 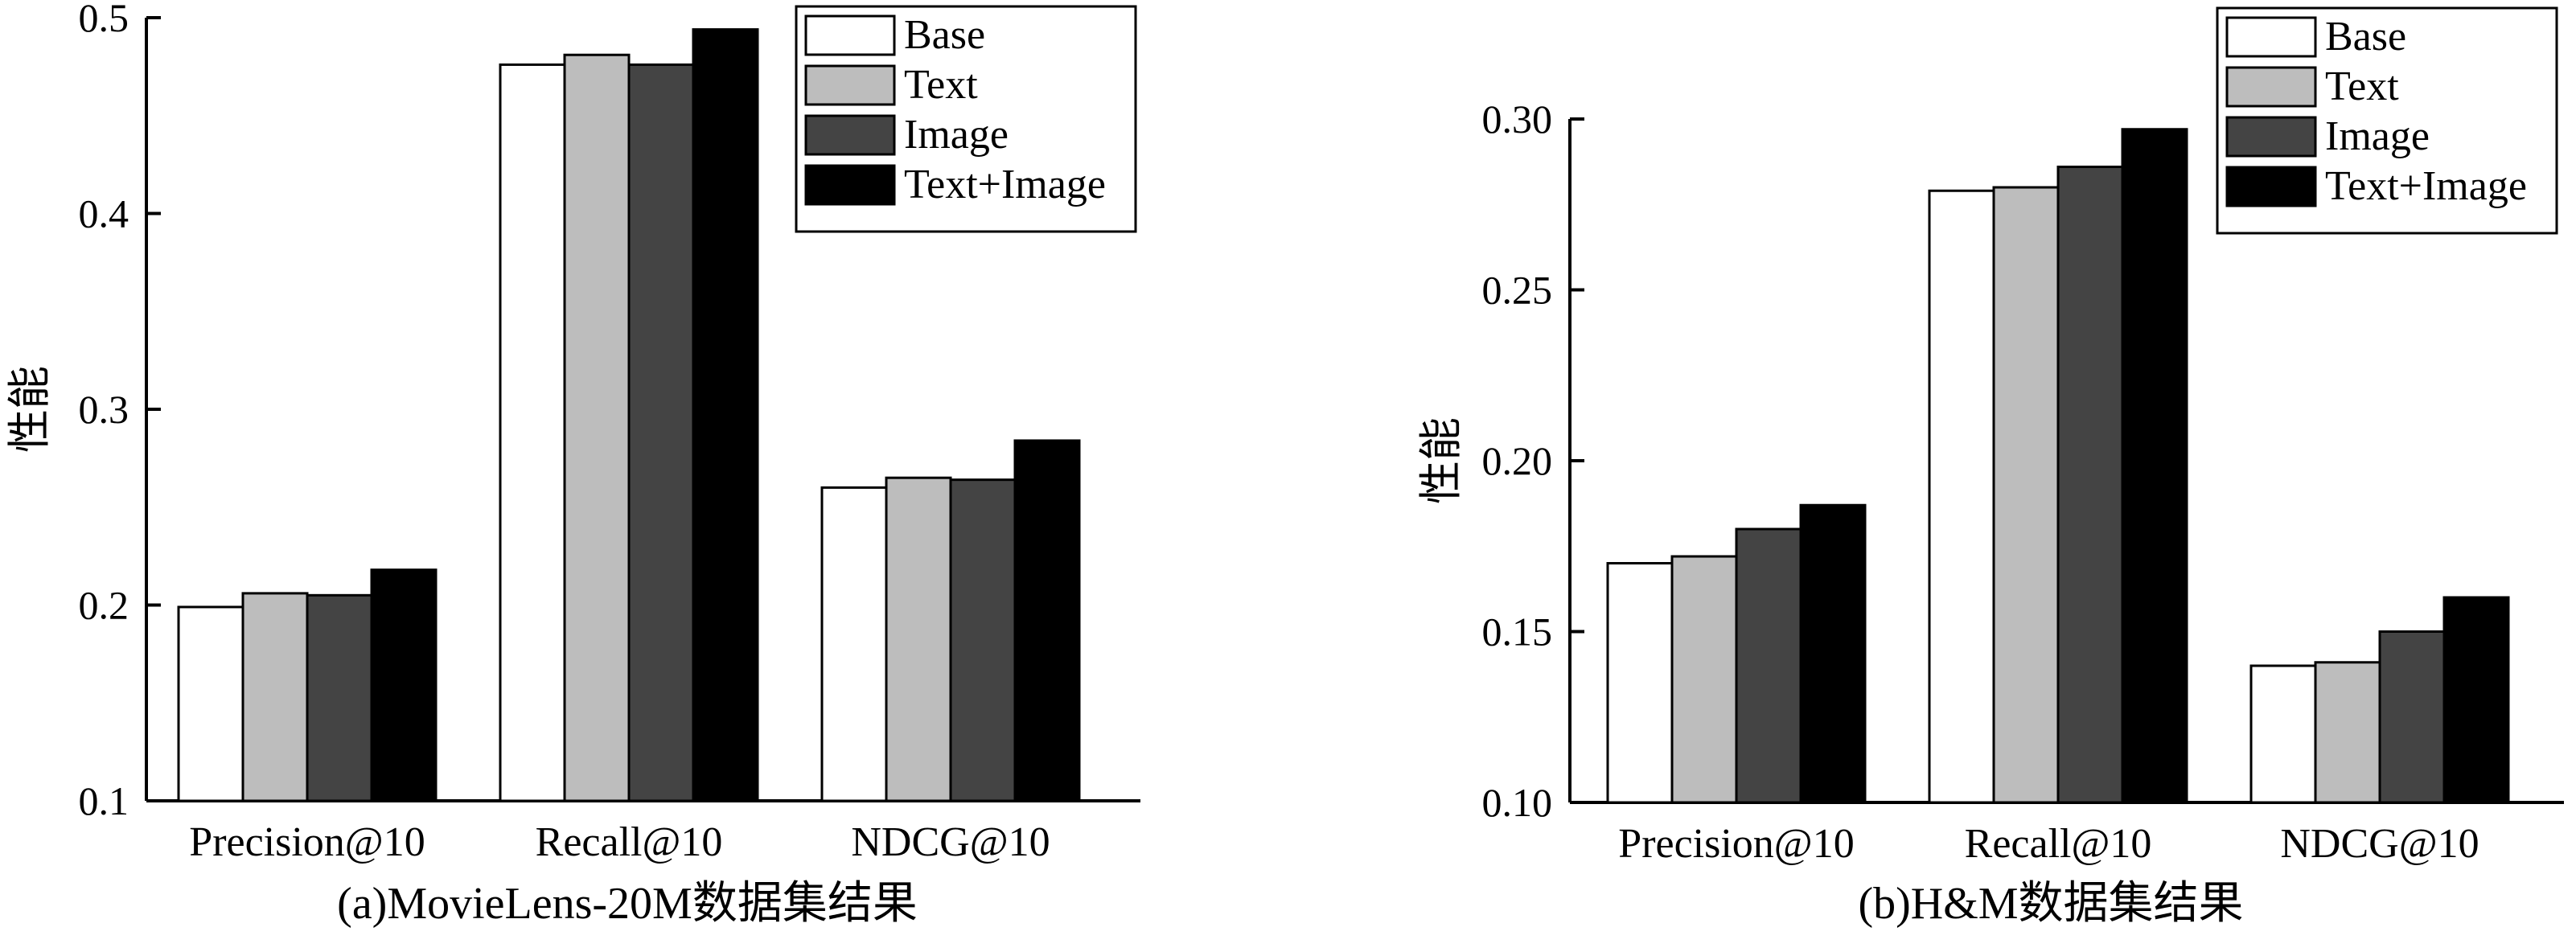 I want to click on y-tick-label: 0.2, so click(x=104, y=605).